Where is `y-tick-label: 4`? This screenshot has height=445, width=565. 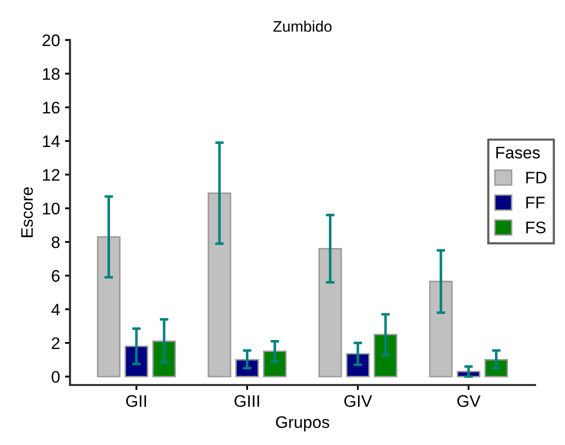 y-tick-label: 4 is located at coordinates (55, 310).